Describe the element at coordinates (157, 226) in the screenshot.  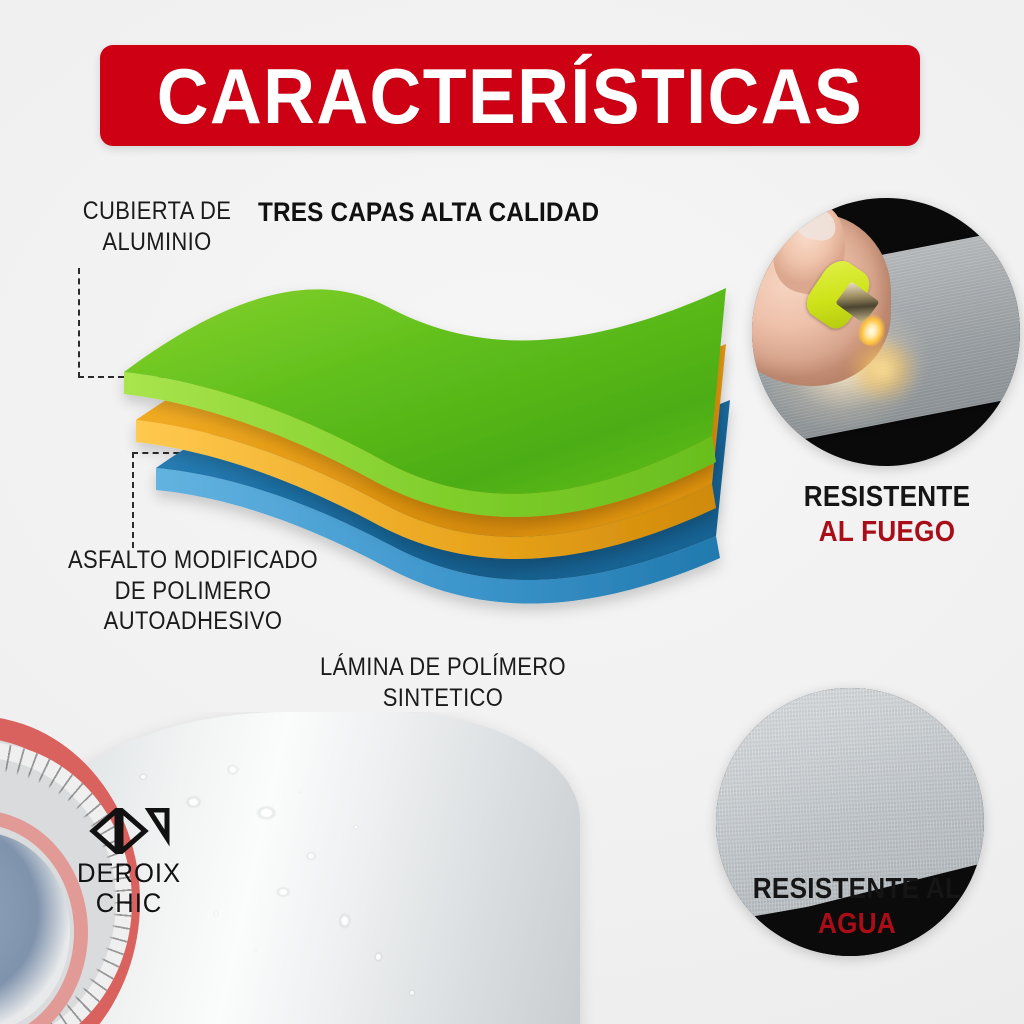
I see `label-cubierta-de-aluminio: CUBIERTA DE ALUMINIO` at that location.